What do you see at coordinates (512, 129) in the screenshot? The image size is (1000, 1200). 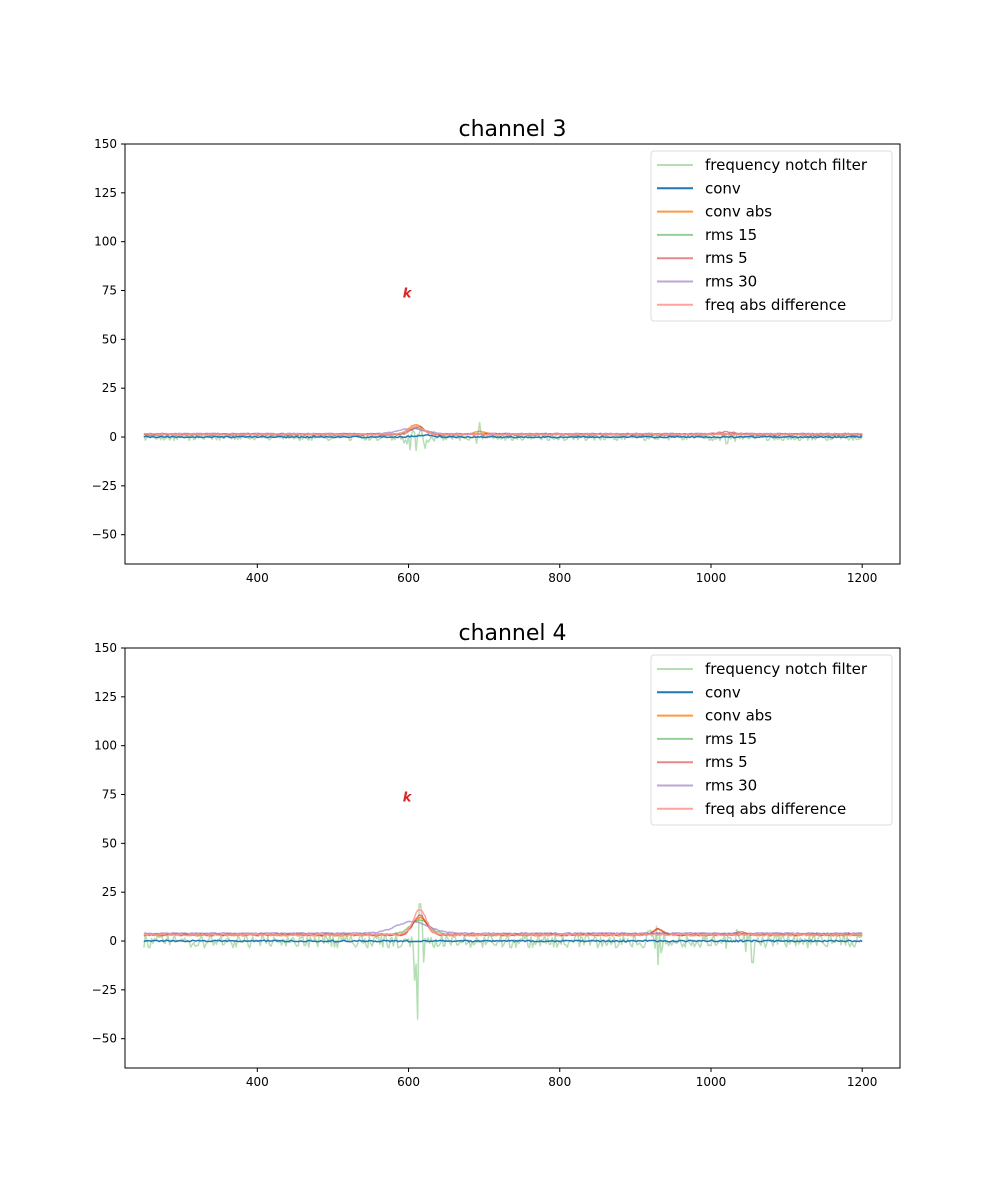 I see `chart-title: channel 3` at bounding box center [512, 129].